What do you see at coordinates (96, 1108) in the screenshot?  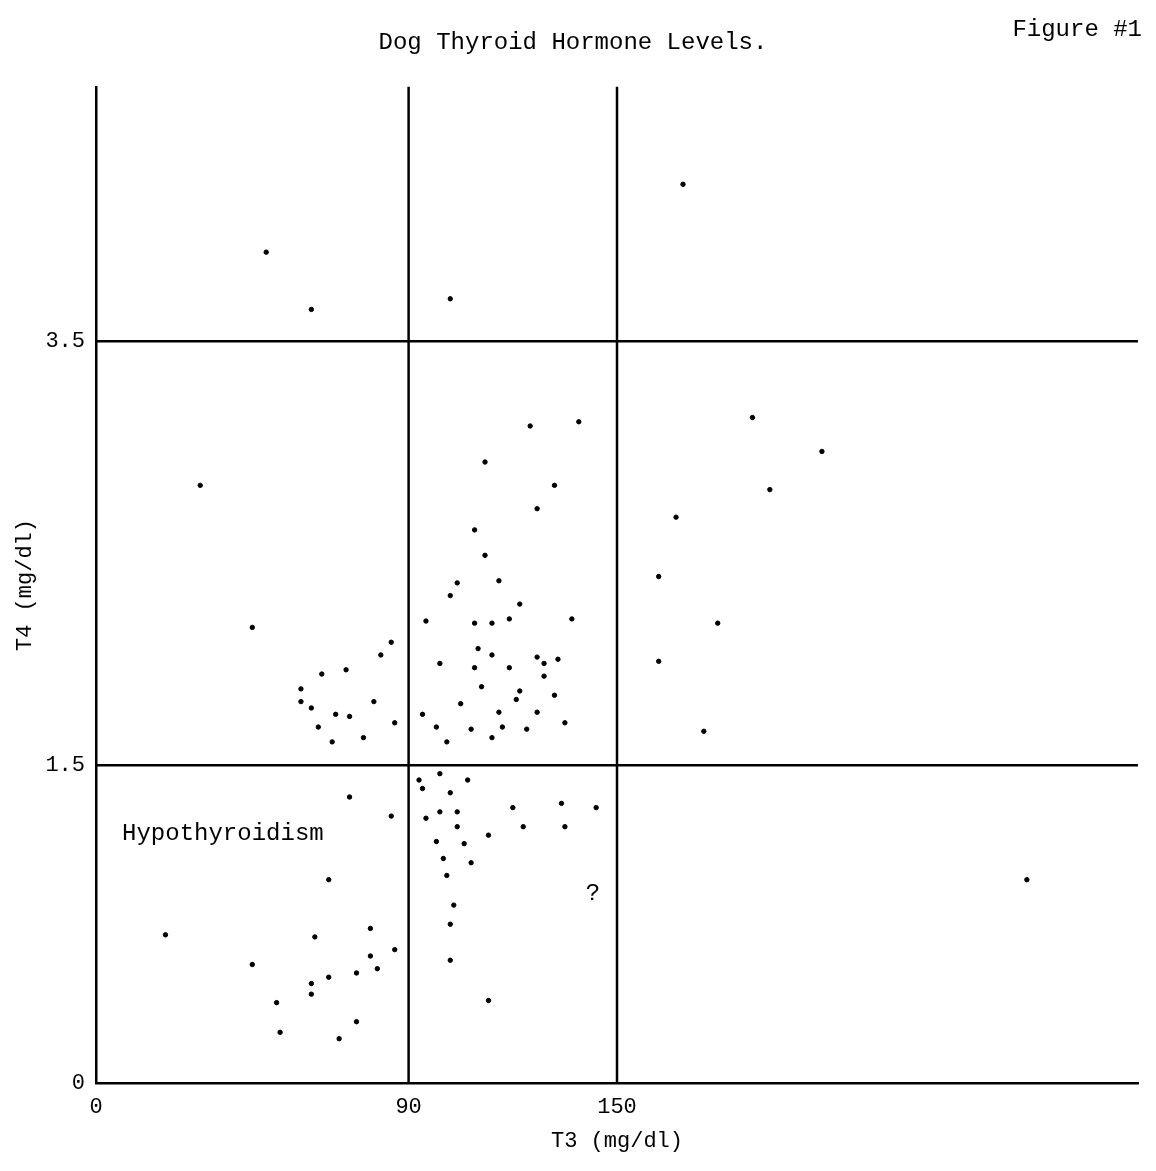 I see `x-tick-label: 0` at bounding box center [96, 1108].